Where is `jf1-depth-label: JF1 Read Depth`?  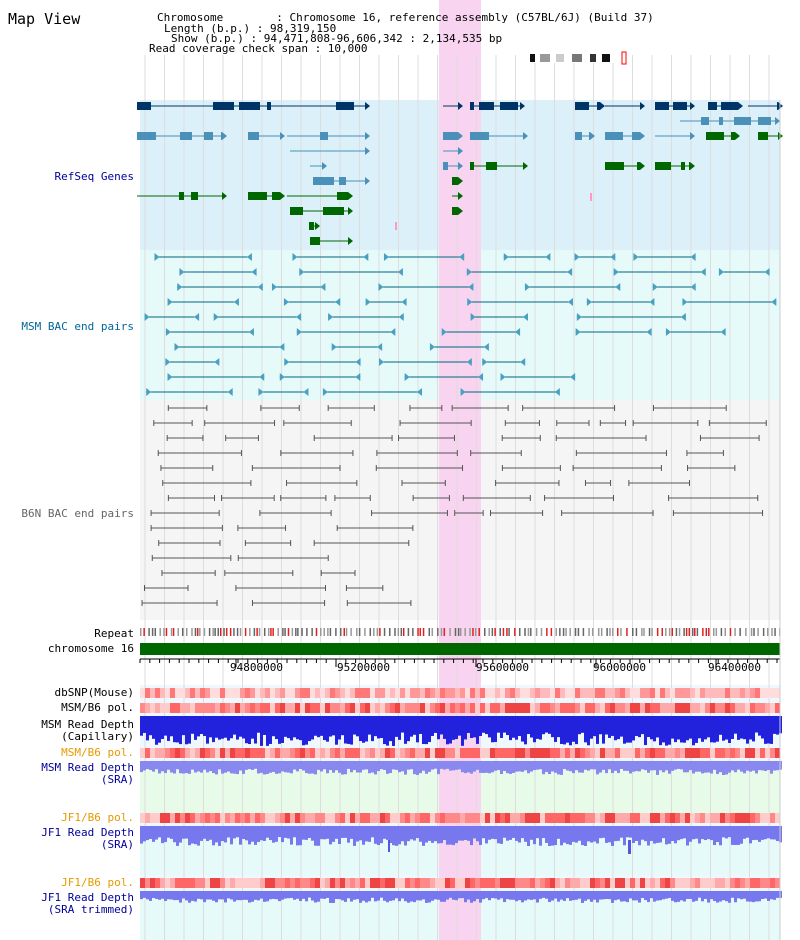 jf1-depth-label: JF1 Read Depth is located at coordinates (87, 832).